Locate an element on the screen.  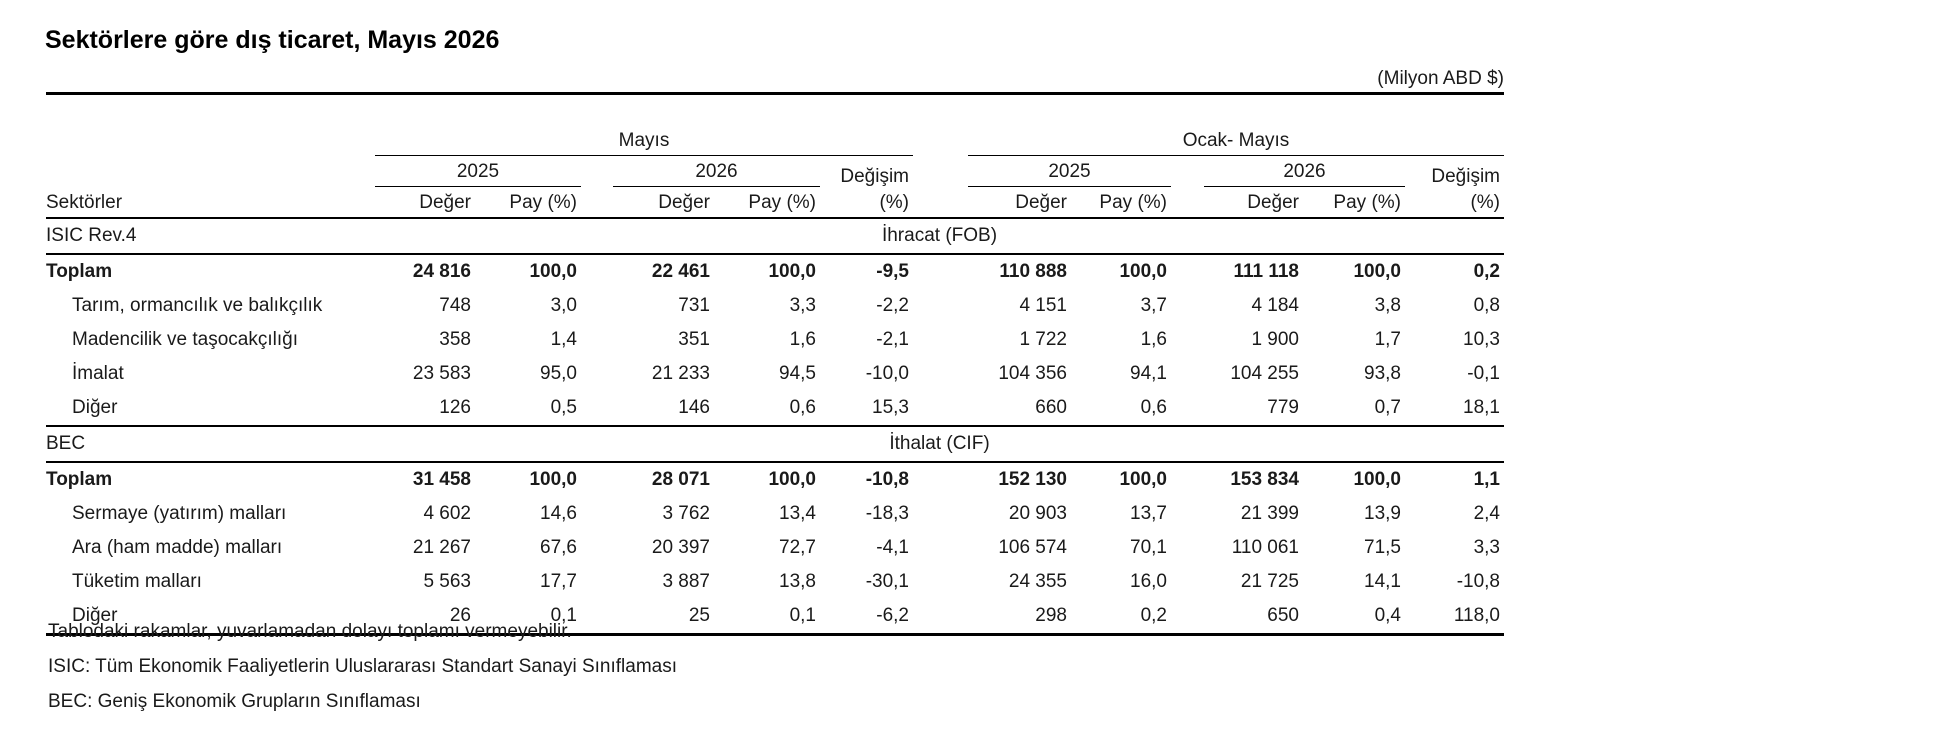
cell-share-ytd-2026: 0,4 is located at coordinates (1354, 617).